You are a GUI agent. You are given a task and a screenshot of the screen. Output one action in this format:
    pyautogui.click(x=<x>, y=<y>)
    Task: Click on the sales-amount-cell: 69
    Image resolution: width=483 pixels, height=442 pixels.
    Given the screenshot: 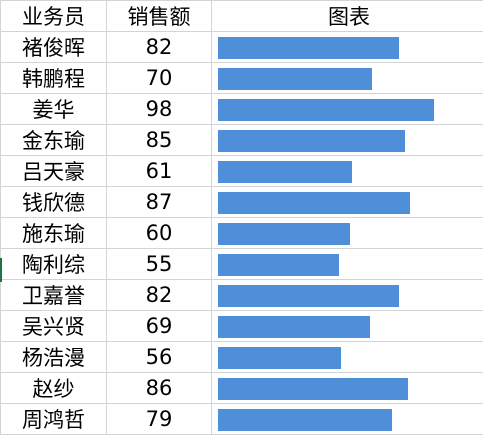 What is the action you would take?
    pyautogui.click(x=159, y=326)
    